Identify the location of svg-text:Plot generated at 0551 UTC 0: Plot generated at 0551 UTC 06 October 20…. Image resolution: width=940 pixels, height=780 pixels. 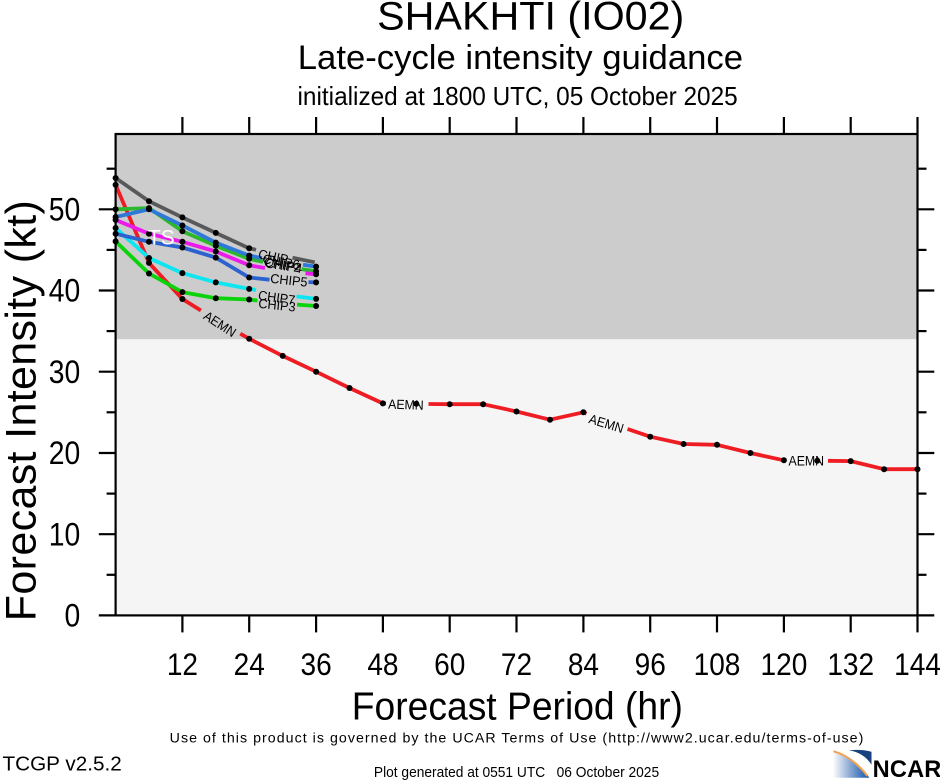
(516, 772).